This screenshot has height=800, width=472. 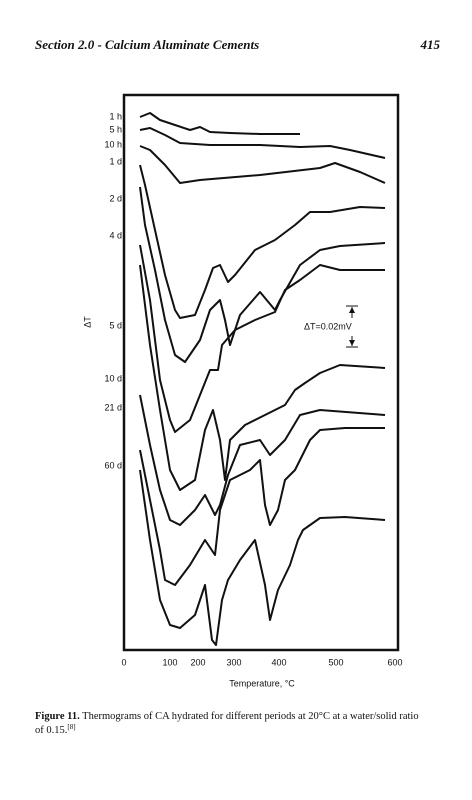 What do you see at coordinates (115, 116) in the screenshot?
I see `curve-label: 1 h` at bounding box center [115, 116].